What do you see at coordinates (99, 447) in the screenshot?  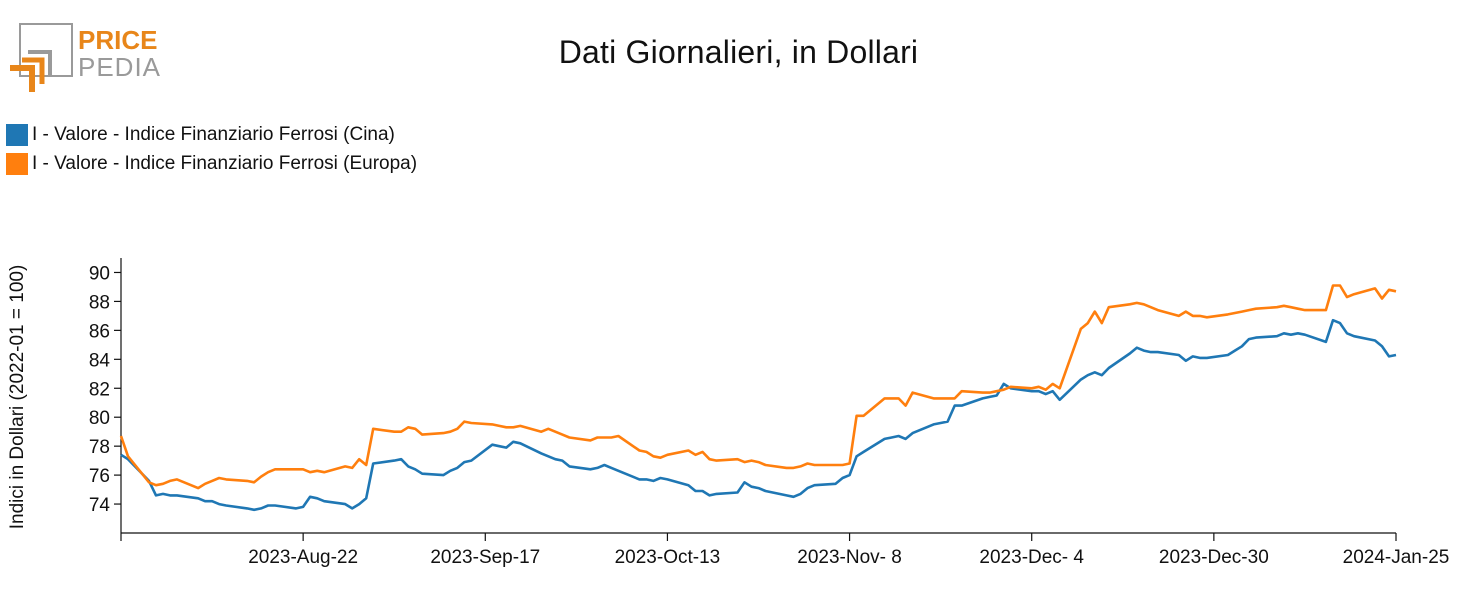 I see `y-tick-label: 78` at bounding box center [99, 447].